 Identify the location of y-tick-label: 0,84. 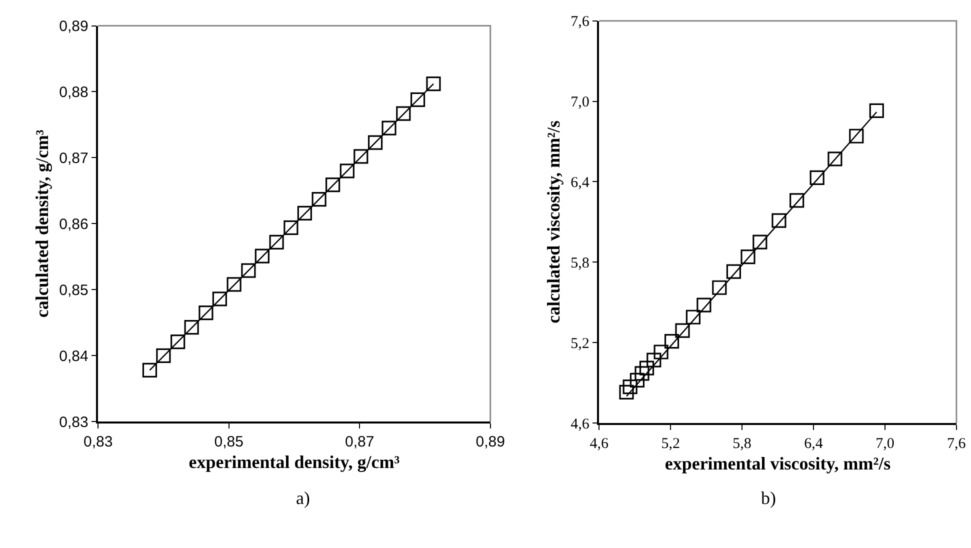
(73, 356).